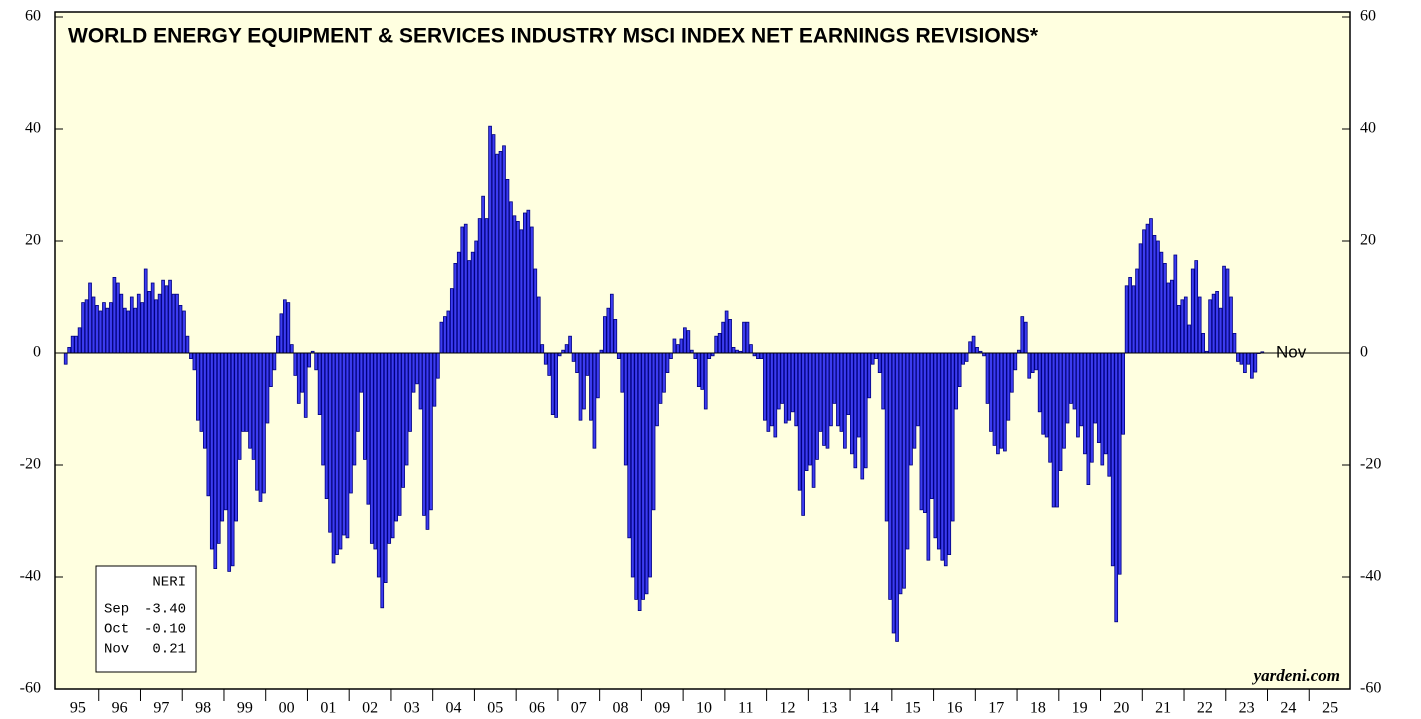 The height and width of the screenshot is (719, 1421). Describe the element at coordinates (287, 708) in the screenshot. I see `x-tick-label: 00` at that location.